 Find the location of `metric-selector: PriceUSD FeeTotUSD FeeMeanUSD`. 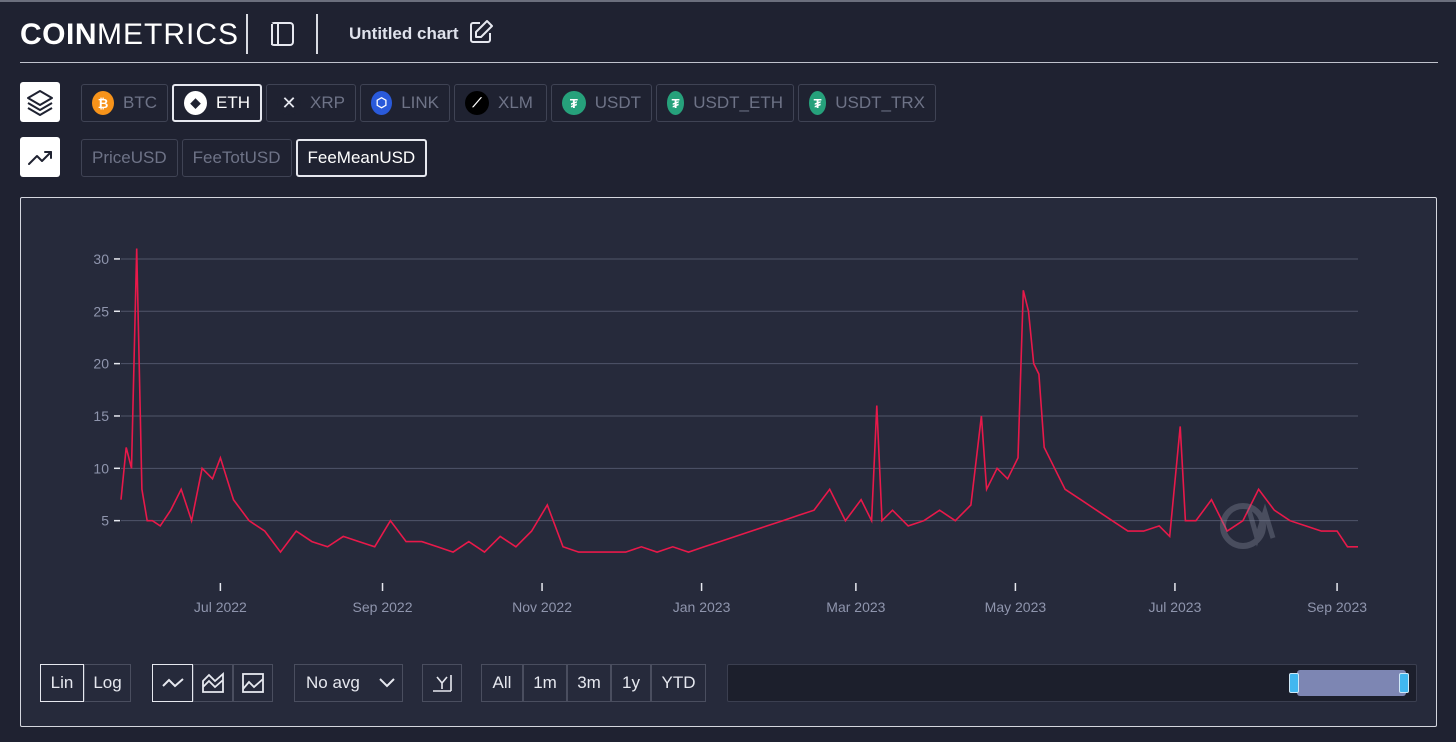

metric-selector: PriceUSD FeeTotUSD FeeMeanUSD is located at coordinates (254, 158).